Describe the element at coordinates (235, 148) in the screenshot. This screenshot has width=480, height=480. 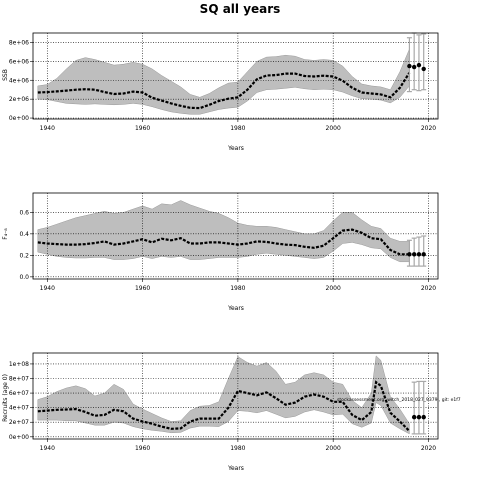
I see `ssb-panel-xlabel: Years` at that location.